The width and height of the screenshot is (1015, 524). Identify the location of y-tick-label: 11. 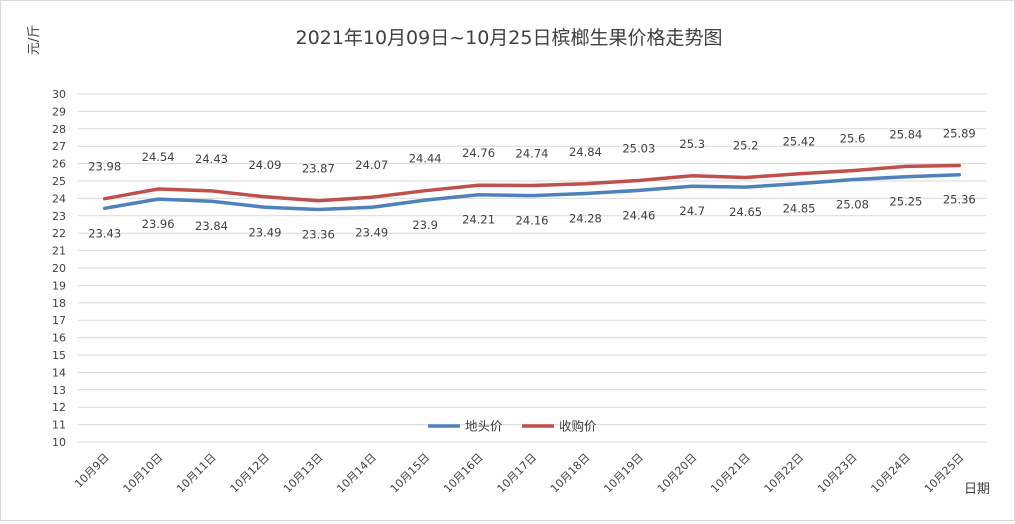
(59, 425).